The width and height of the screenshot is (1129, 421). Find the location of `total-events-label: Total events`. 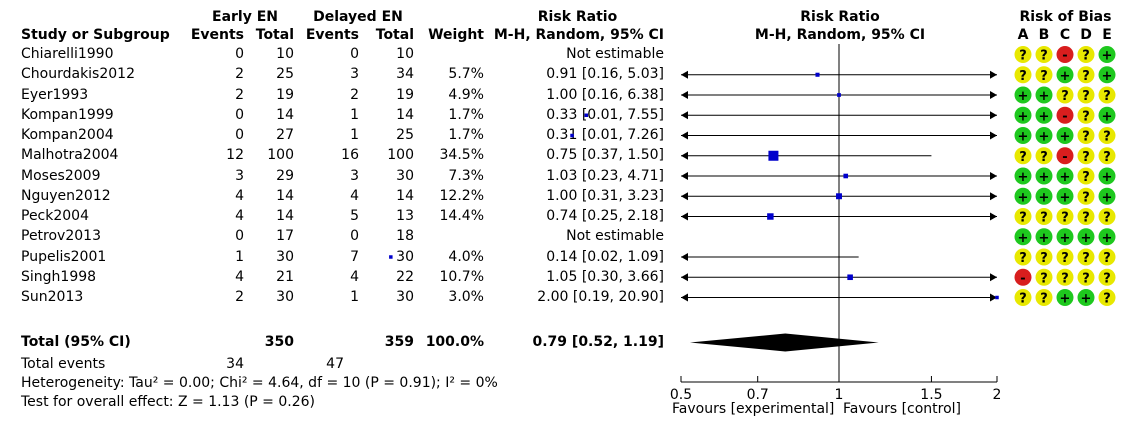

total-events-label: Total events is located at coordinates (63, 364).